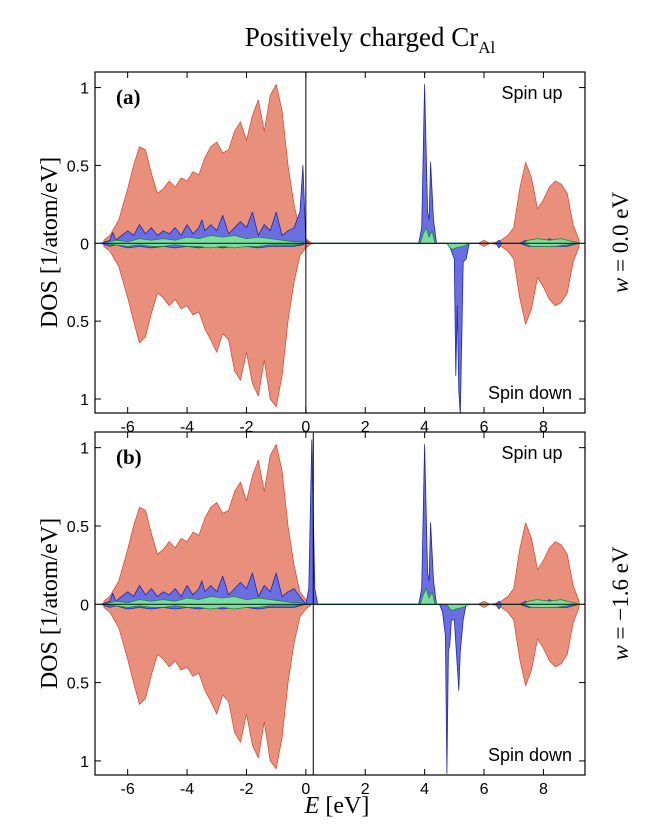  Describe the element at coordinates (620, 235) in the screenshot. I see `hybrid-parameter-value: = 0.0 eV` at that location.